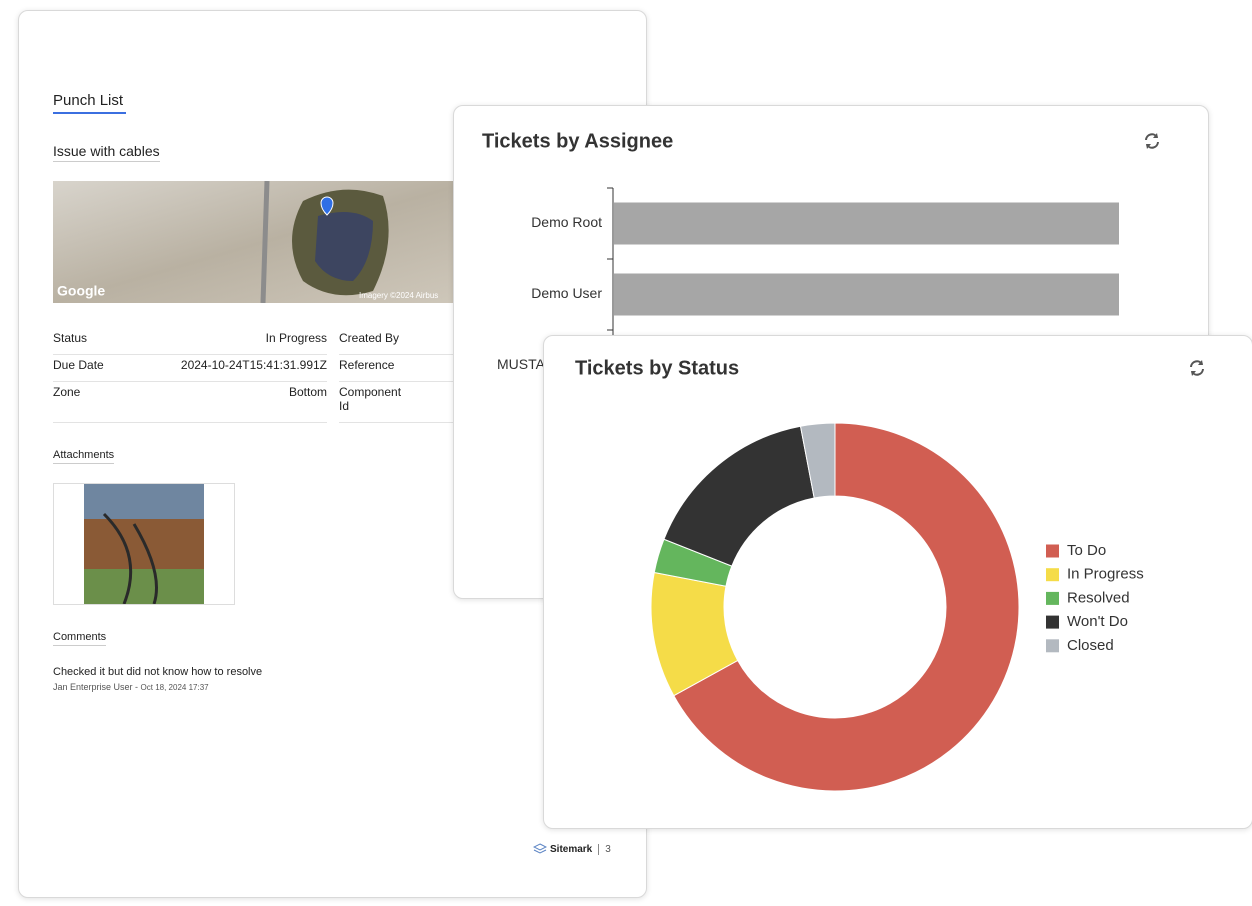 The height and width of the screenshot is (906, 1252). Describe the element at coordinates (263, 242) in the screenshot. I see `map: Google Imagery ©2024 Airbus` at that location.